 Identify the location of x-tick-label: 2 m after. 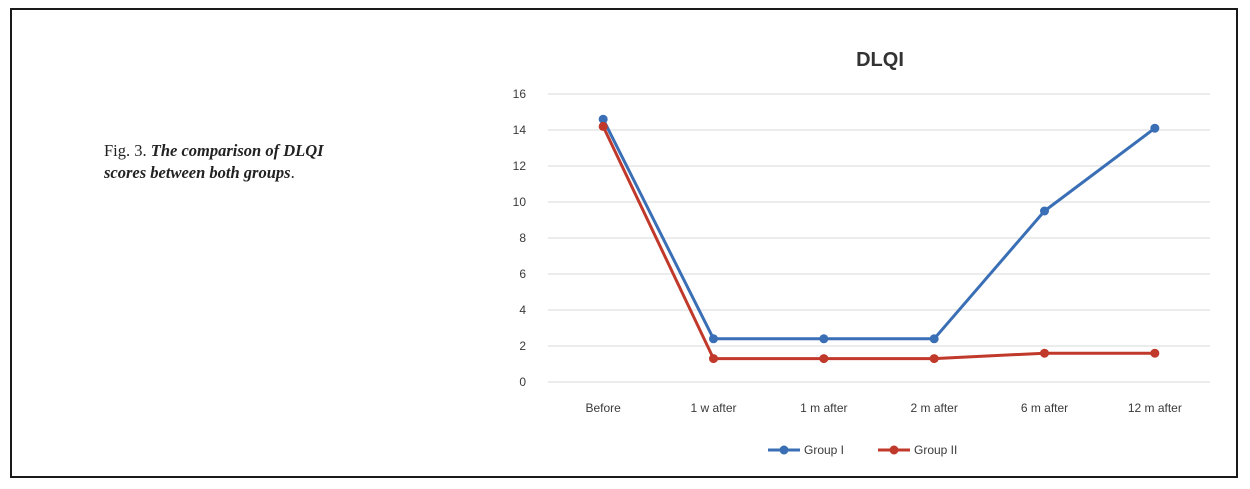
(933, 408).